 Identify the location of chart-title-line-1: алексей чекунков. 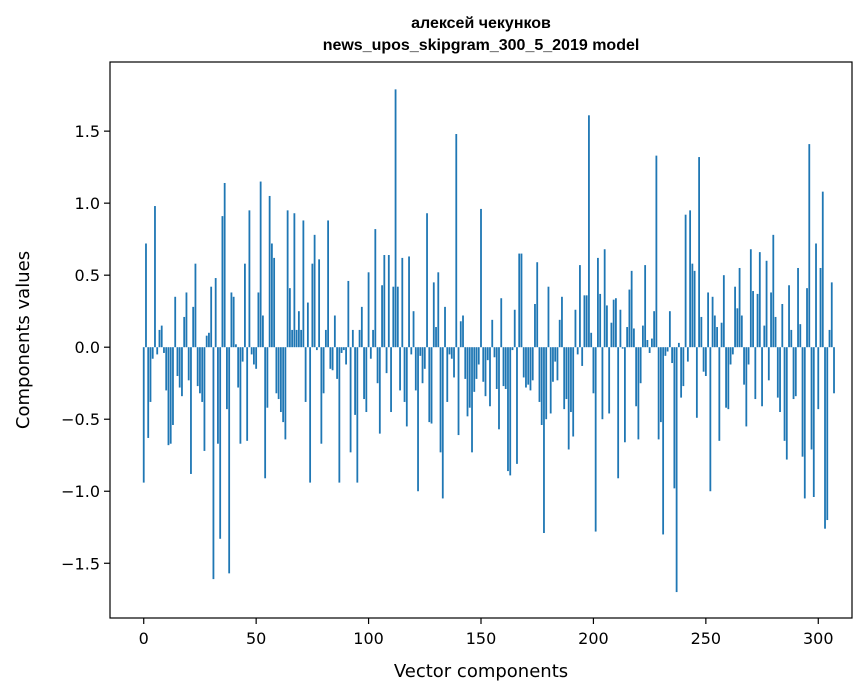
(481, 23).